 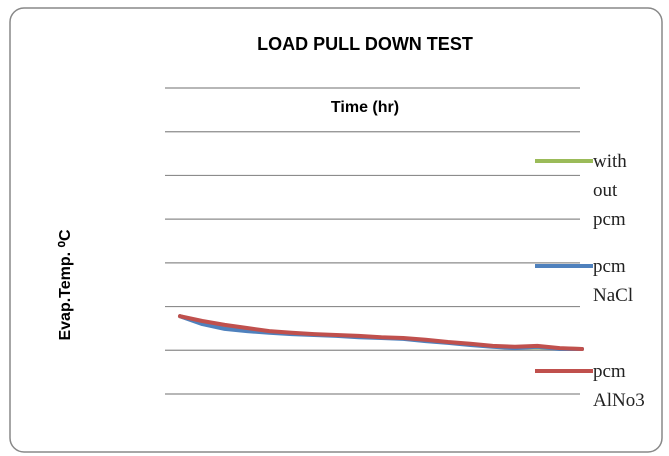 What do you see at coordinates (610, 190) in the screenshot?
I see `legend-label: with out pcm` at bounding box center [610, 190].